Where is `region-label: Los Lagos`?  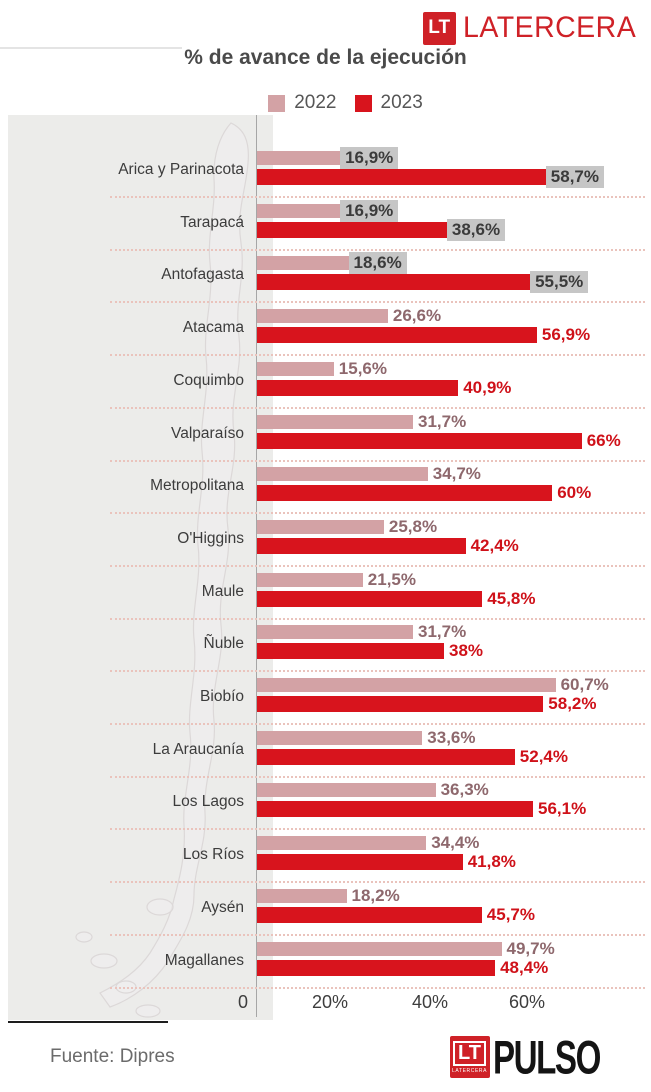 region-label: Los Lagos is located at coordinates (208, 801).